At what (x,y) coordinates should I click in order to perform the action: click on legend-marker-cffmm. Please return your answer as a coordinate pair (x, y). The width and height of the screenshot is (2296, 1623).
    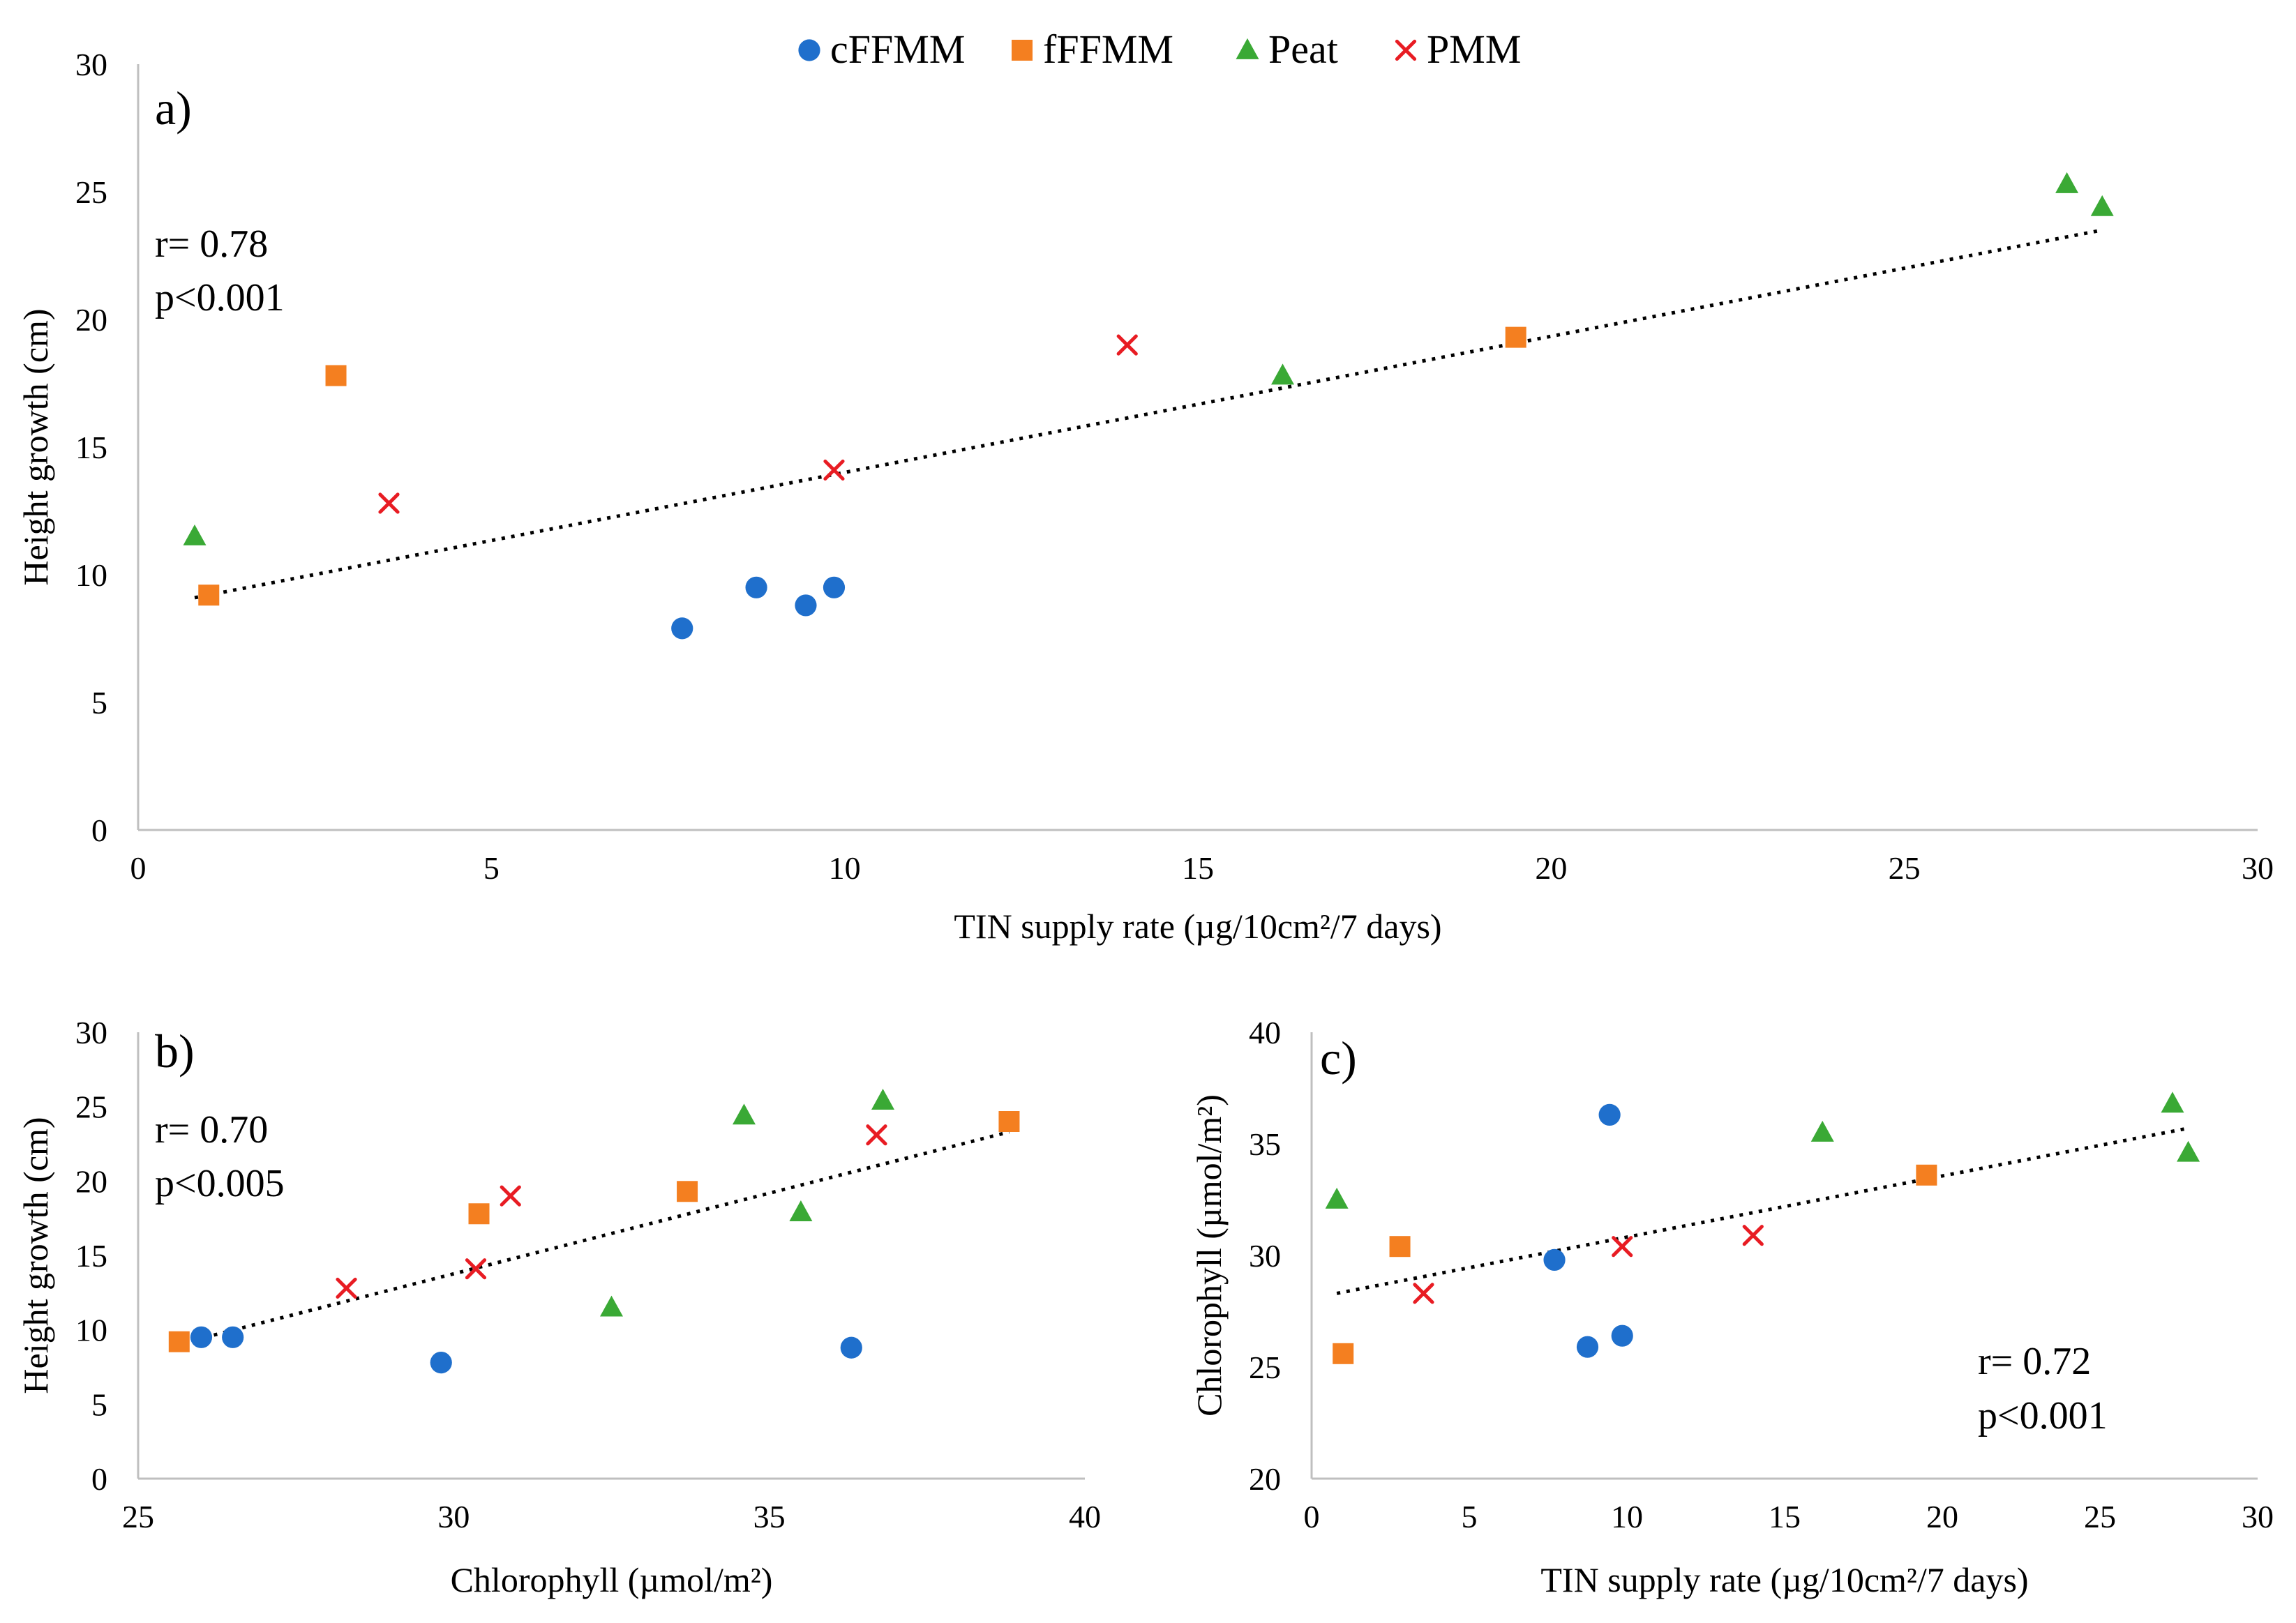
    Looking at the image, I should click on (809, 50).